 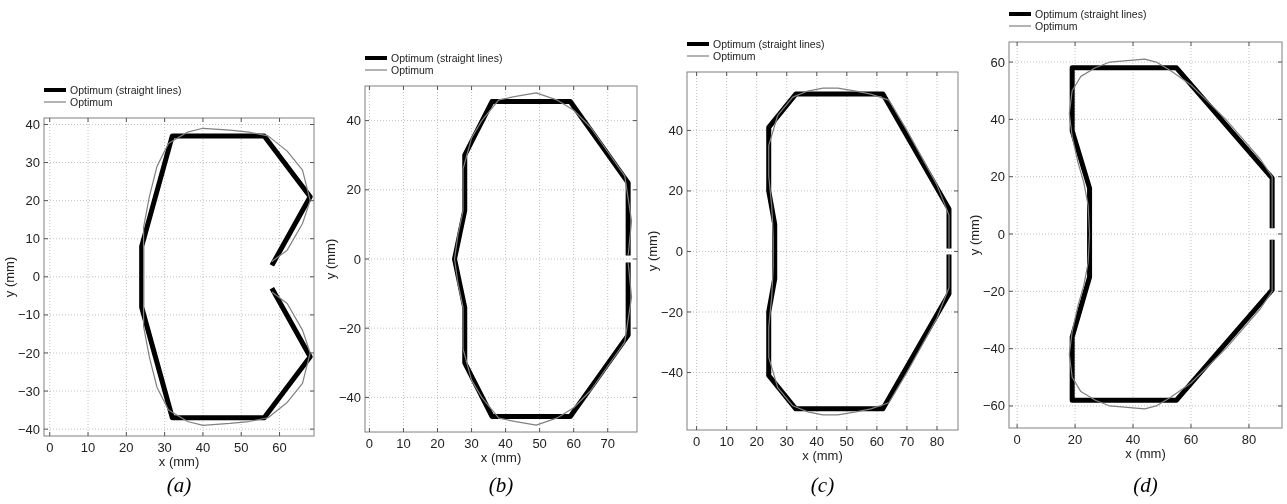 I want to click on text: (d), so click(x=1145, y=485).